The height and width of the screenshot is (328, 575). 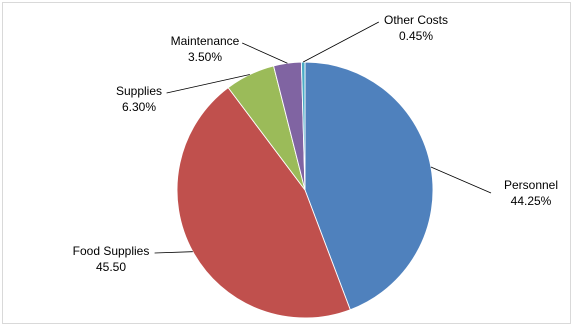 What do you see at coordinates (265, 53) in the screenshot?
I see `leader-line-maintenance` at bounding box center [265, 53].